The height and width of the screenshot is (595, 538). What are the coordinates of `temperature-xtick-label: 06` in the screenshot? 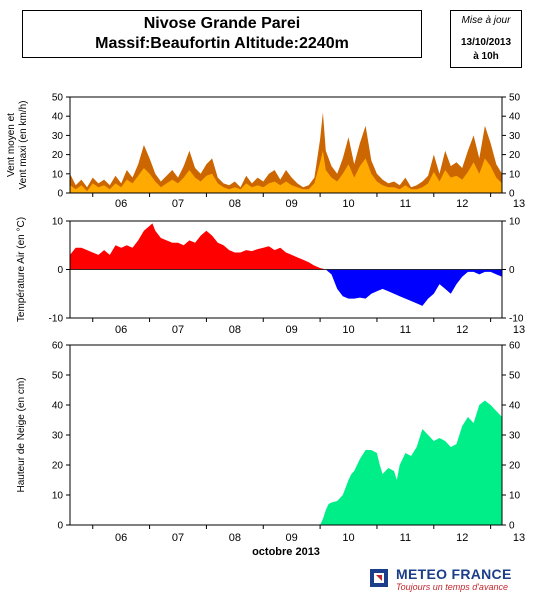 It's located at (121, 330).